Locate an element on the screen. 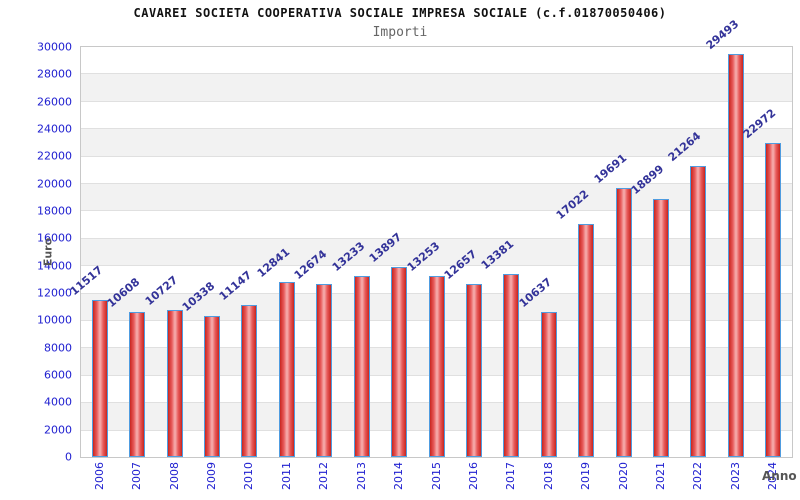 This screenshot has height=500, width=800. x-tick-label: 2011 is located at coordinates (286, 476).